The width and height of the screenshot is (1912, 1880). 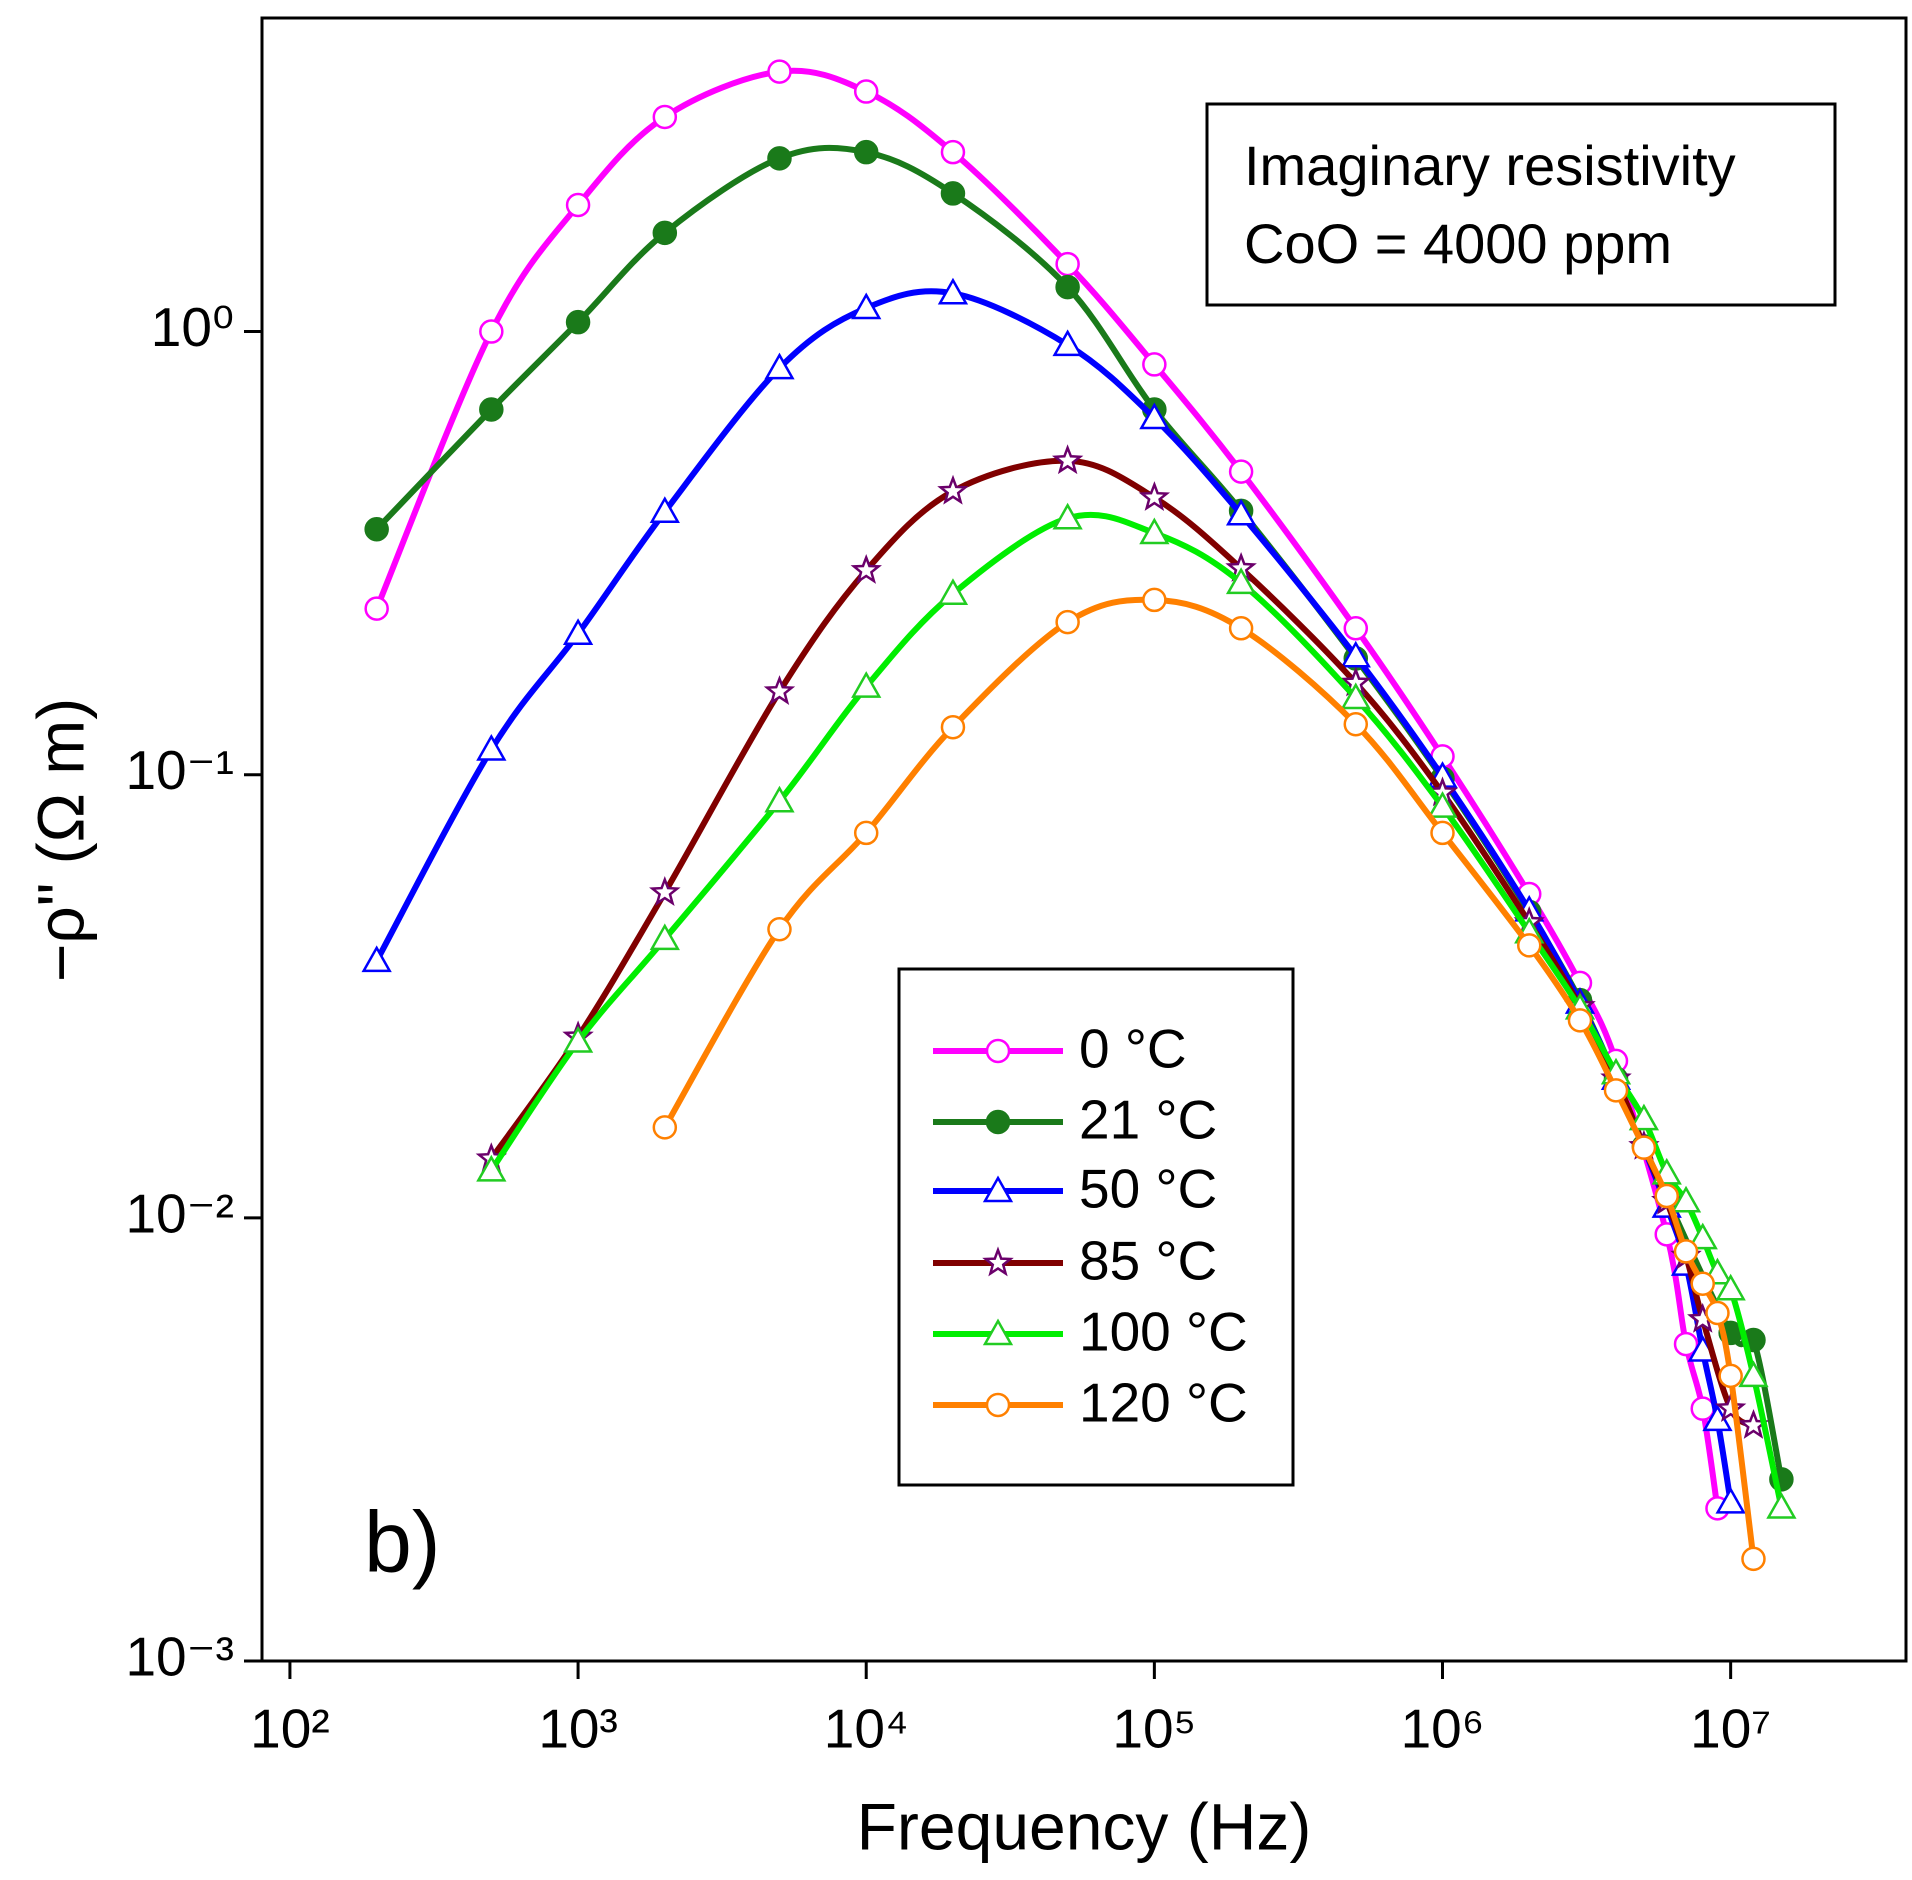 I want to click on legend-label: 0 °C, so click(x=1133, y=1049).